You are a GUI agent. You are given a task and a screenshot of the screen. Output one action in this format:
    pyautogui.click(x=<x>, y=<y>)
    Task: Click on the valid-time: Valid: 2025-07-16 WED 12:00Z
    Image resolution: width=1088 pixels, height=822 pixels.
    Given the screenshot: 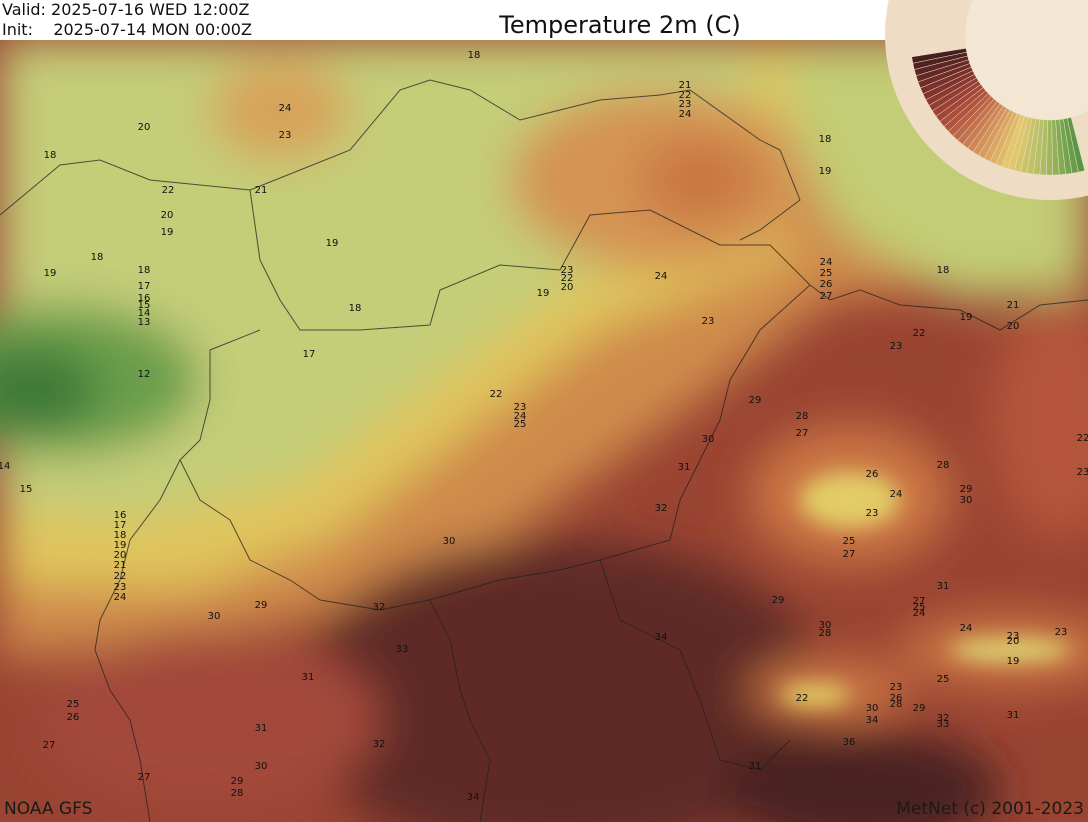 What is the action you would take?
    pyautogui.click(x=126, y=9)
    